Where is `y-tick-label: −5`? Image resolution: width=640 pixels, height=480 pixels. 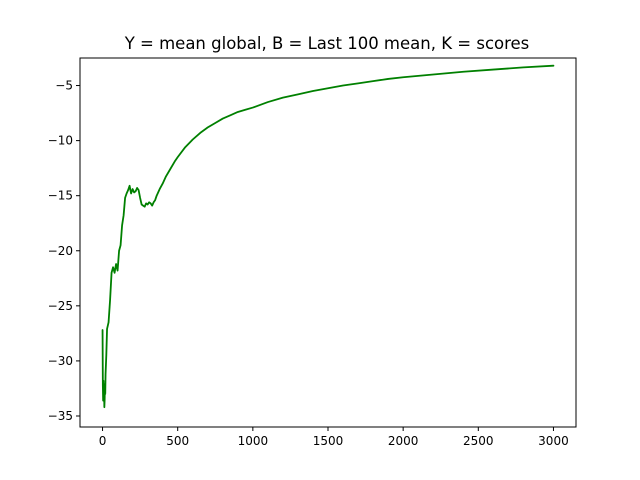
y-tick-label: −5 is located at coordinates (64, 86).